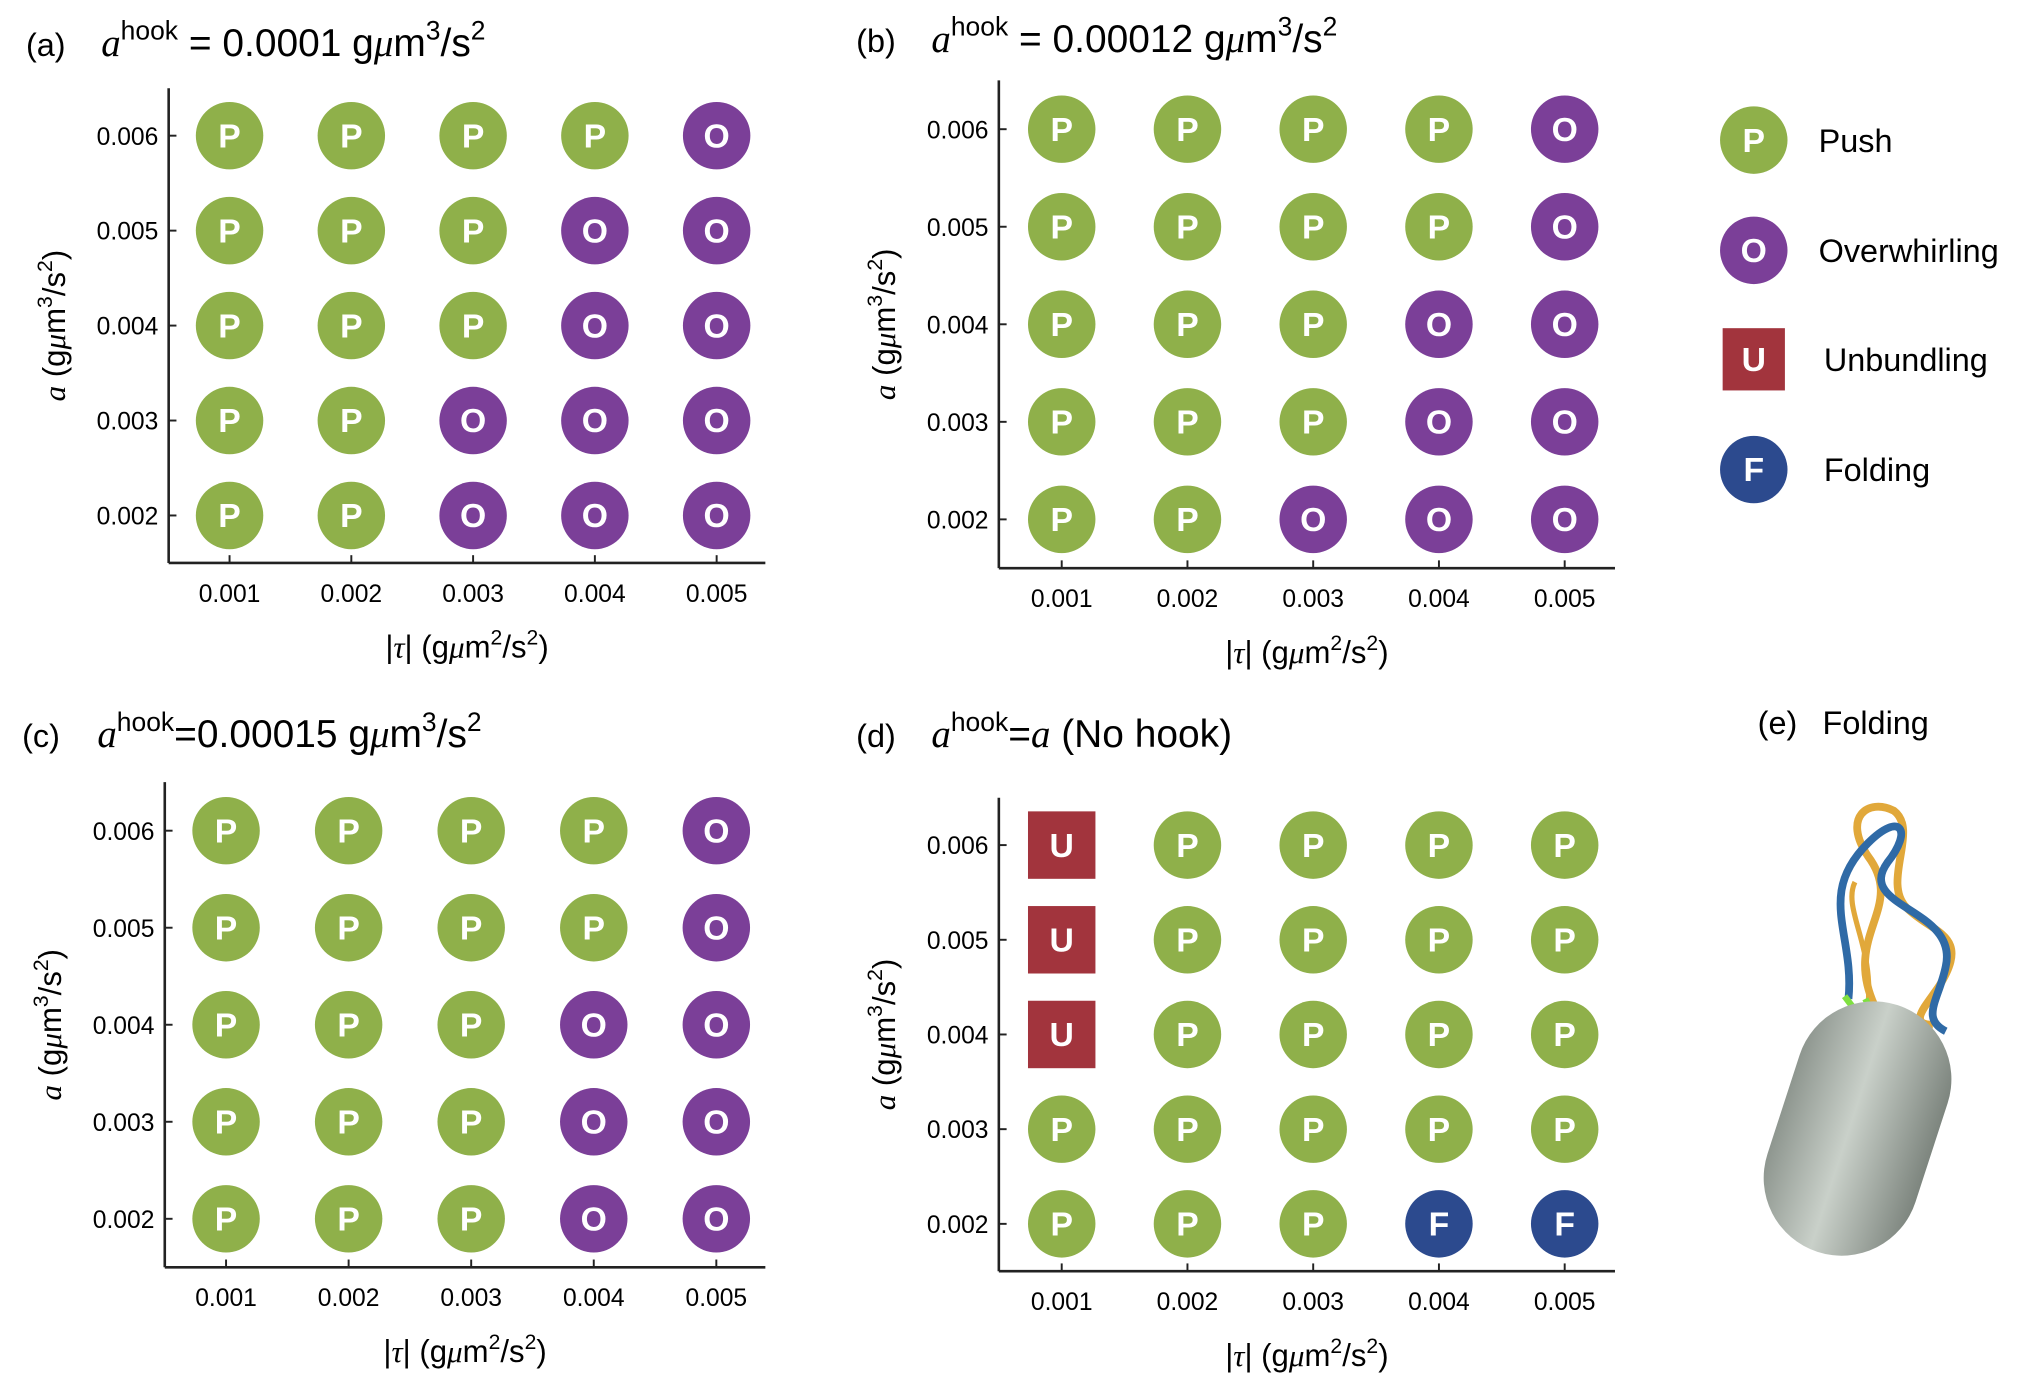 The height and width of the screenshot is (1386, 2034). What do you see at coordinates (45, 266) in the screenshot?
I see `text-segment: 2` at bounding box center [45, 266].